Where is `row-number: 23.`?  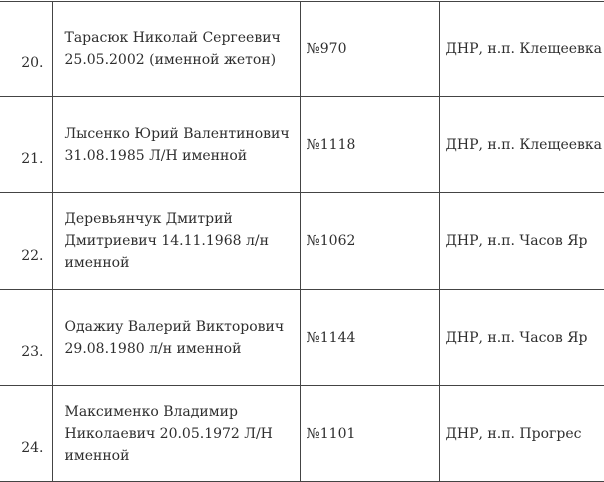
row-number: 23. is located at coordinates (26, 337).